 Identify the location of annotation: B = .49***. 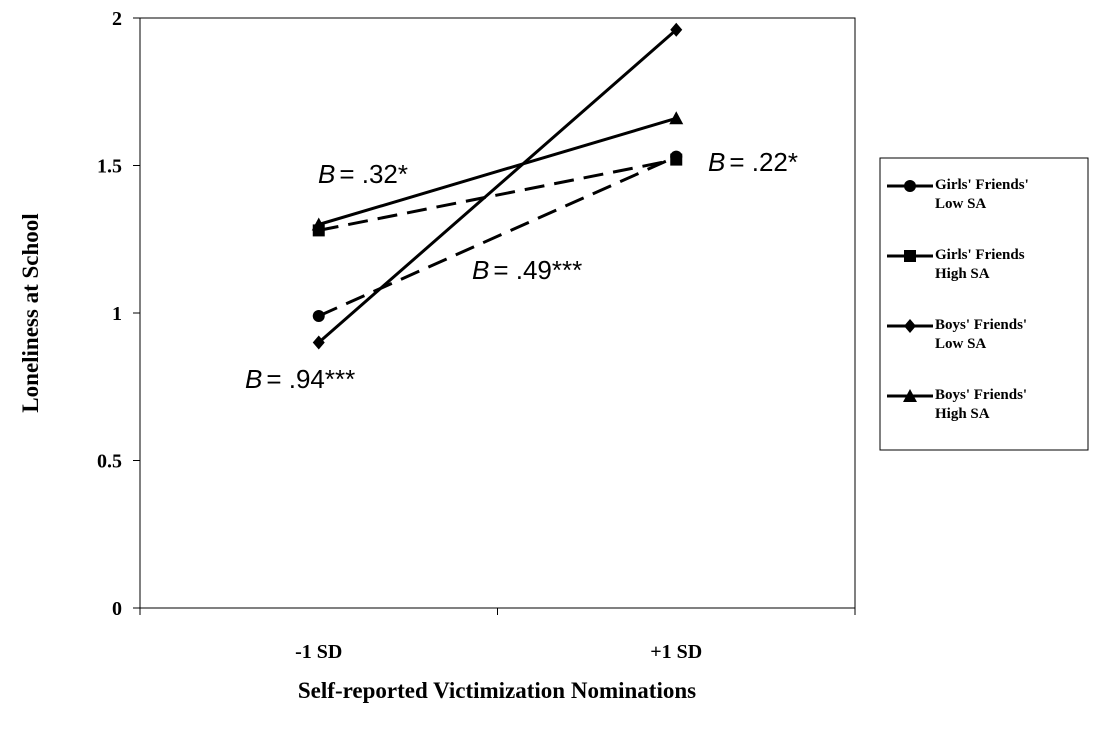
(527, 270).